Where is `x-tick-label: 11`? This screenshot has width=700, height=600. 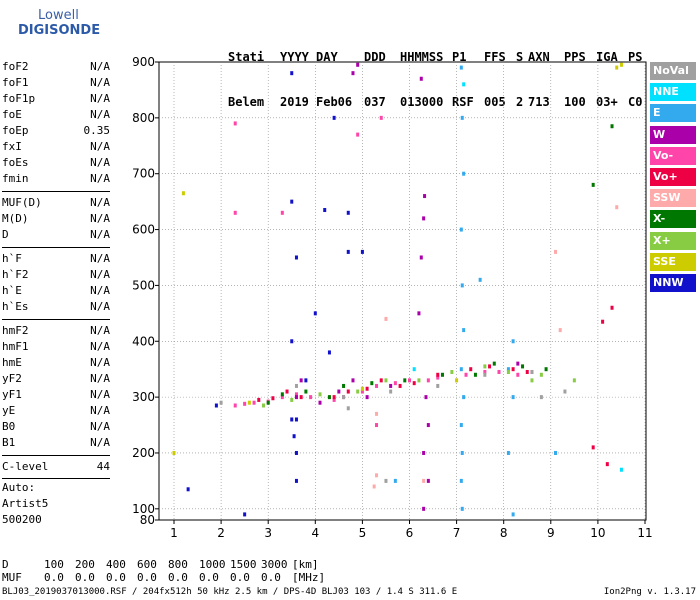
x-tick-label: 11 is located at coordinates (644, 533).